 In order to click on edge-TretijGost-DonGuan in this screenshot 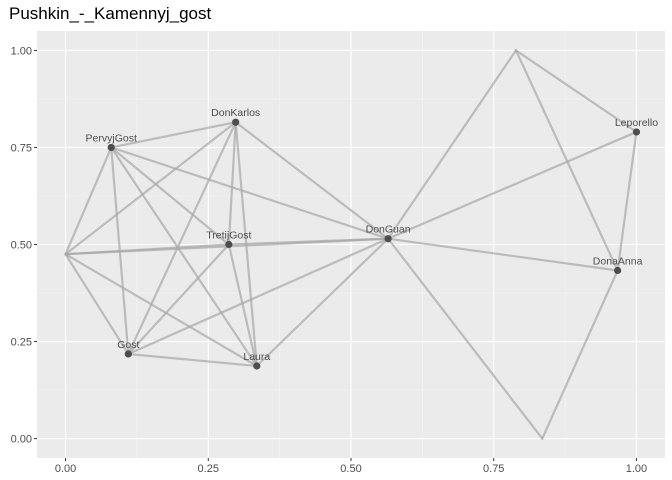, I will do `click(308, 241)`.